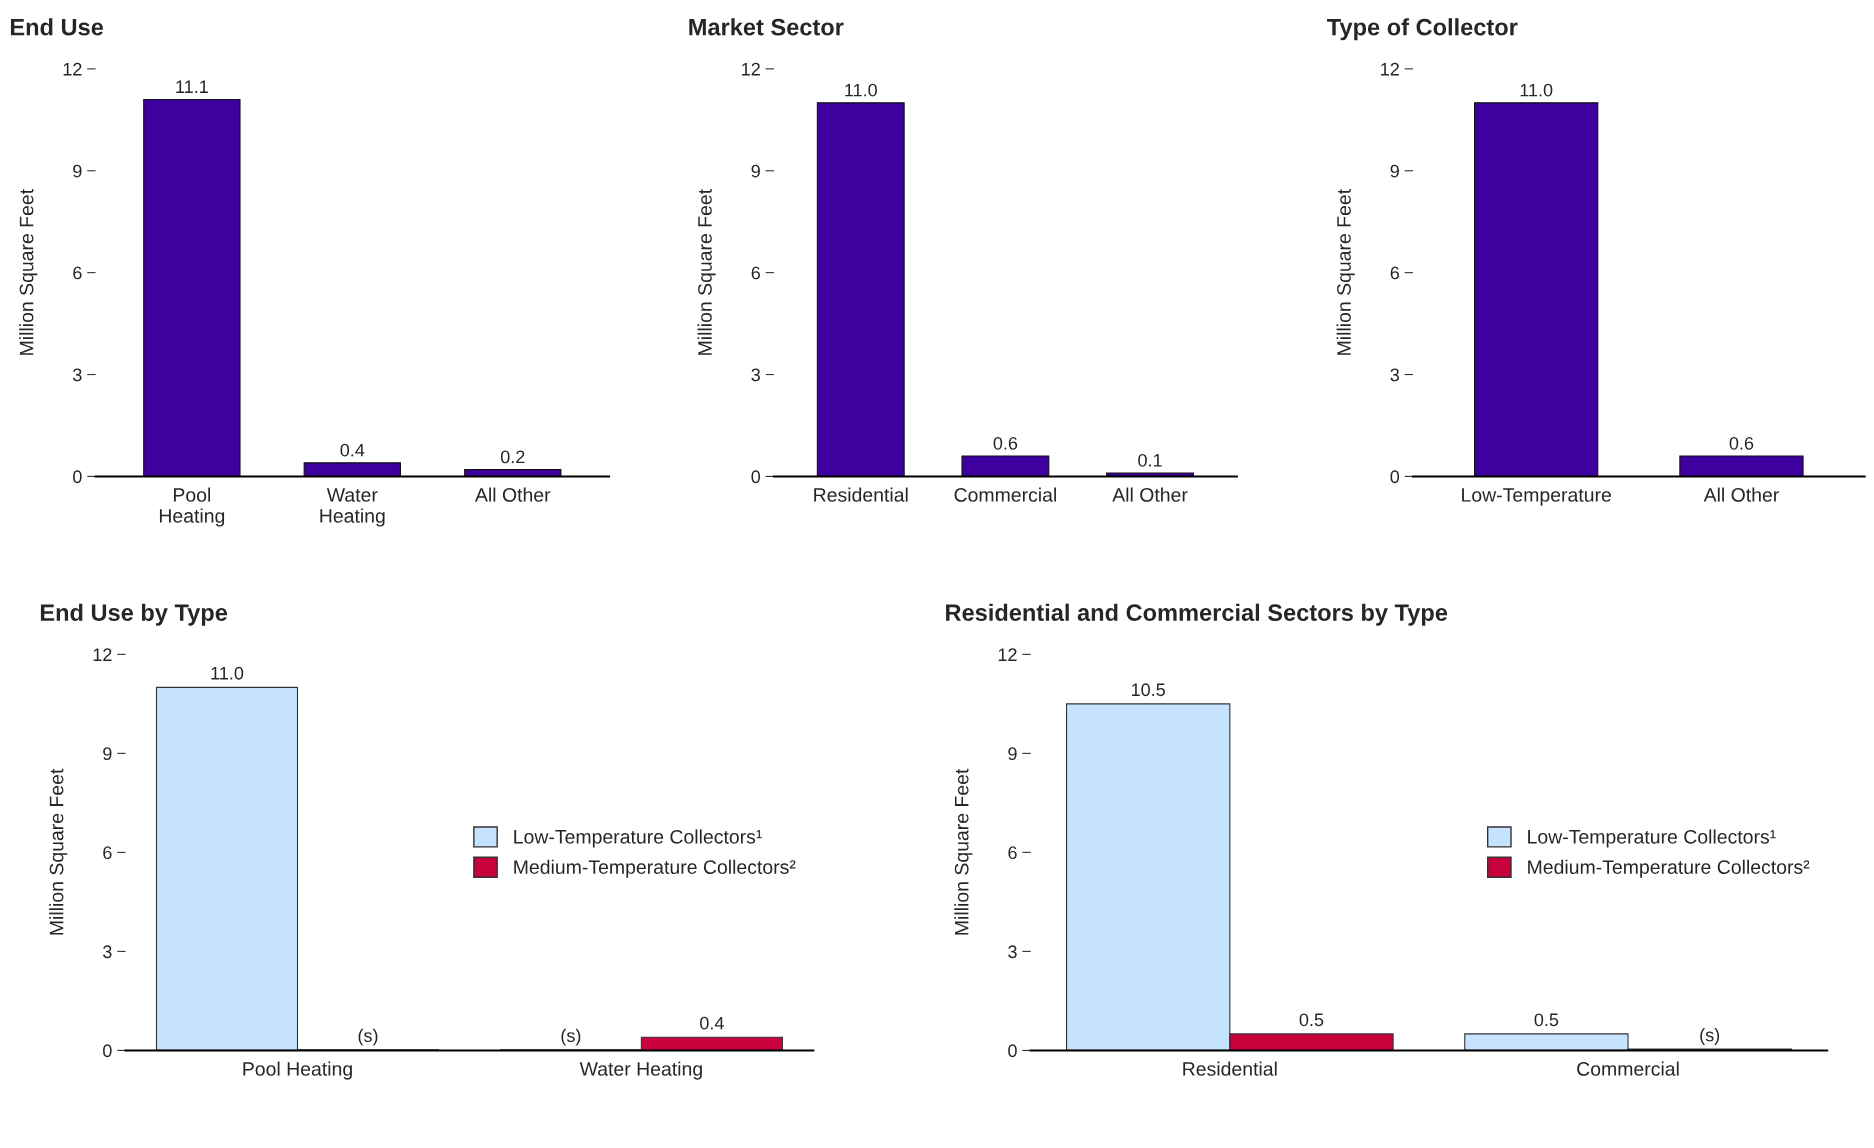 The height and width of the screenshot is (1148, 1874). What do you see at coordinates (134, 614) in the screenshot?
I see `chart-title: End Use by Type` at bounding box center [134, 614].